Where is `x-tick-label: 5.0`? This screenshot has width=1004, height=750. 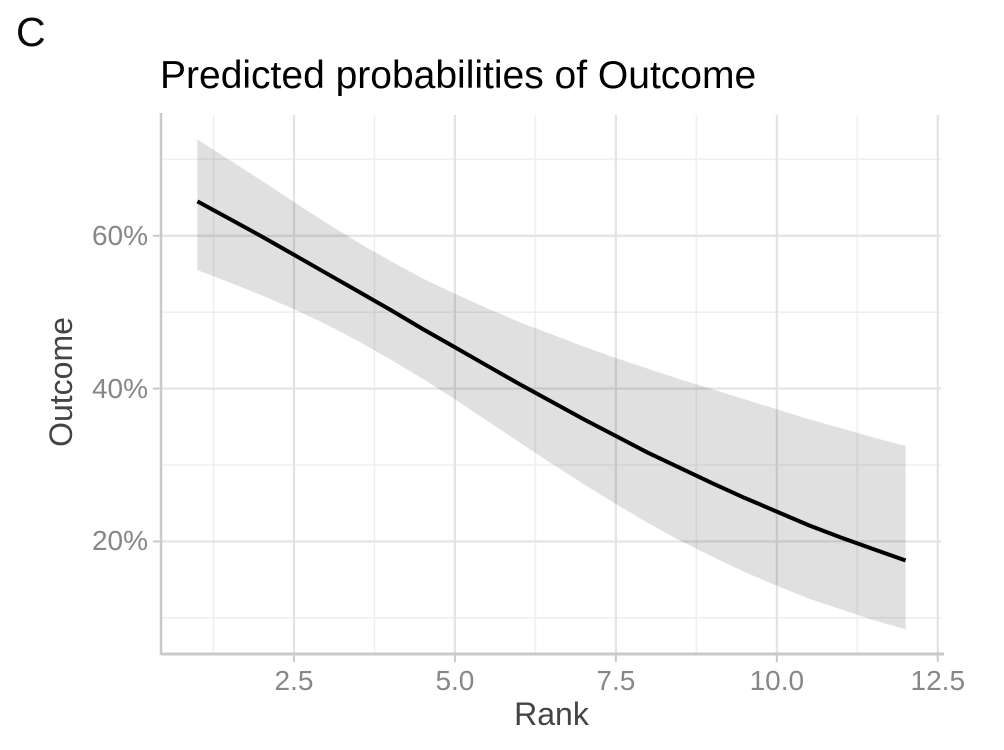
x-tick-label: 5.0 is located at coordinates (455, 680).